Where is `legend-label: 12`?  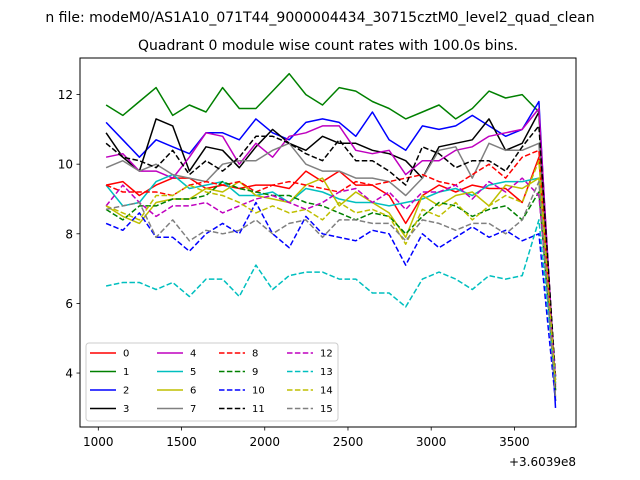
legend-label: 12 is located at coordinates (326, 354).